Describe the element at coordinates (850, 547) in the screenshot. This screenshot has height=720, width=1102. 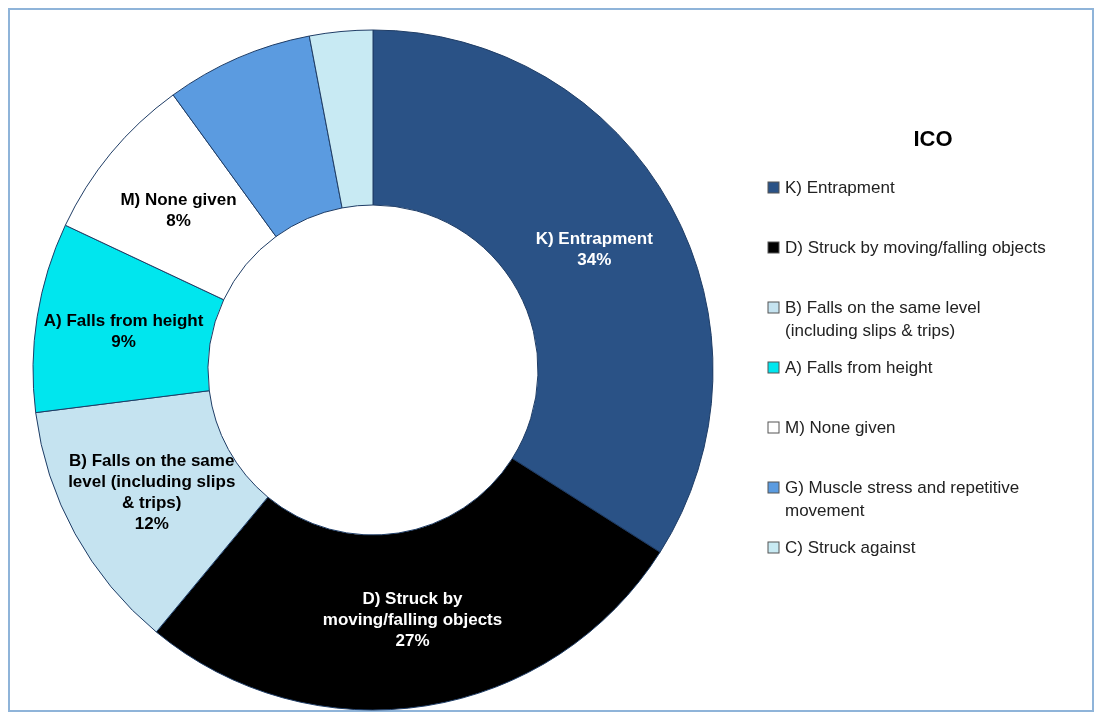
I see `legend-label: C) Struck against` at that location.